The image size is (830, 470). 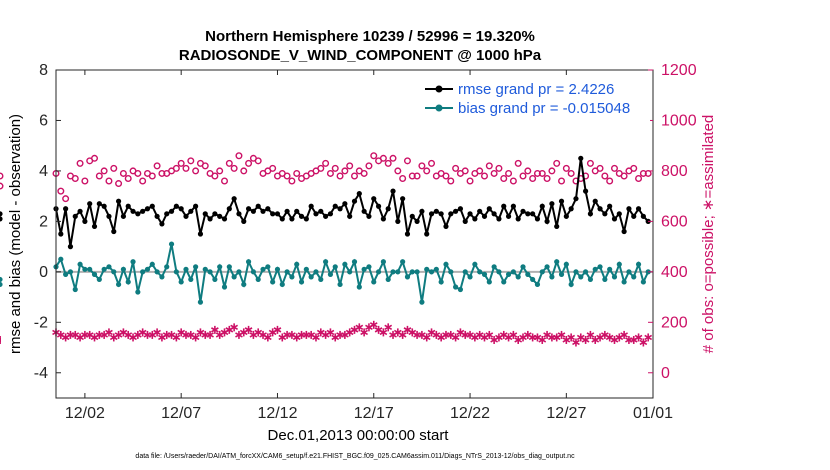 I want to click on x-tick-label: 12/22, so click(x=470, y=413).